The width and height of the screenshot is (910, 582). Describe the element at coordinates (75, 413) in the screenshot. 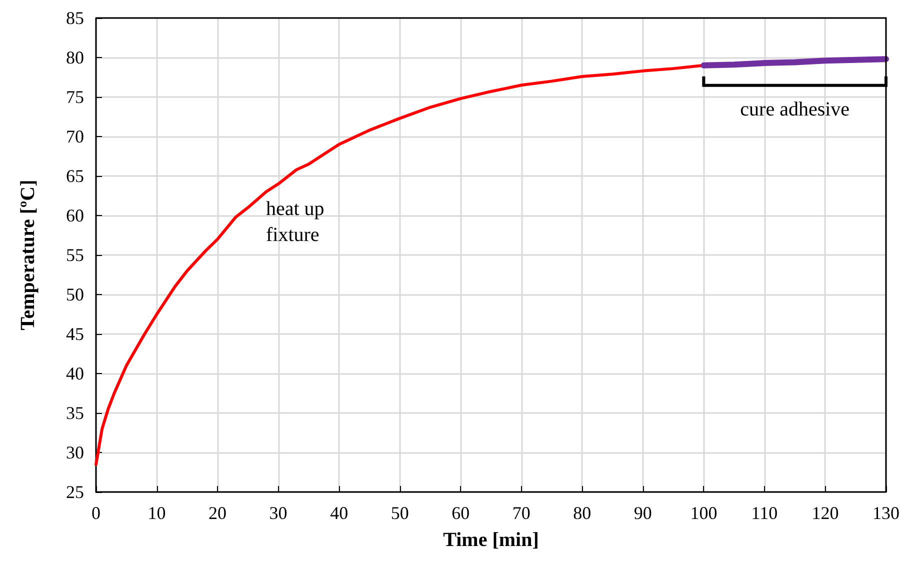

I see `y-tick-label: 35` at that location.